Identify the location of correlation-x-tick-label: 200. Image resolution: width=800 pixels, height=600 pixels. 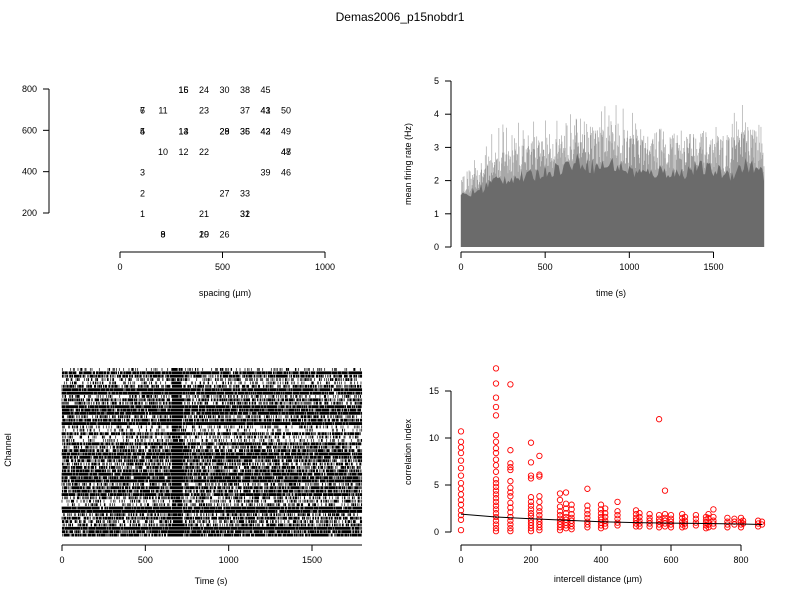
(530, 560).